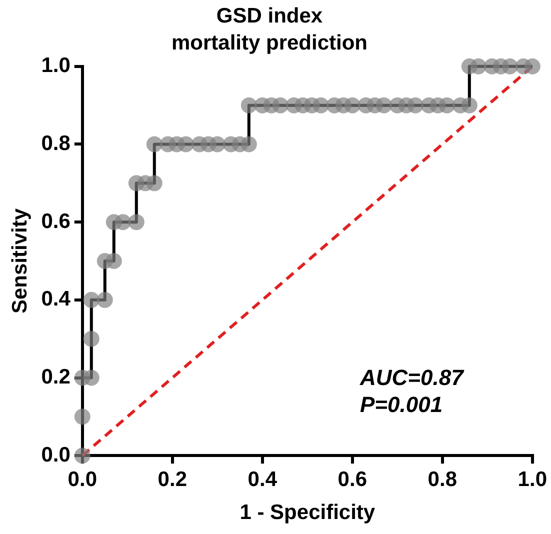 Image resolution: width=551 pixels, height=534 pixels. I want to click on y-tick-label: 0.4, so click(56, 299).